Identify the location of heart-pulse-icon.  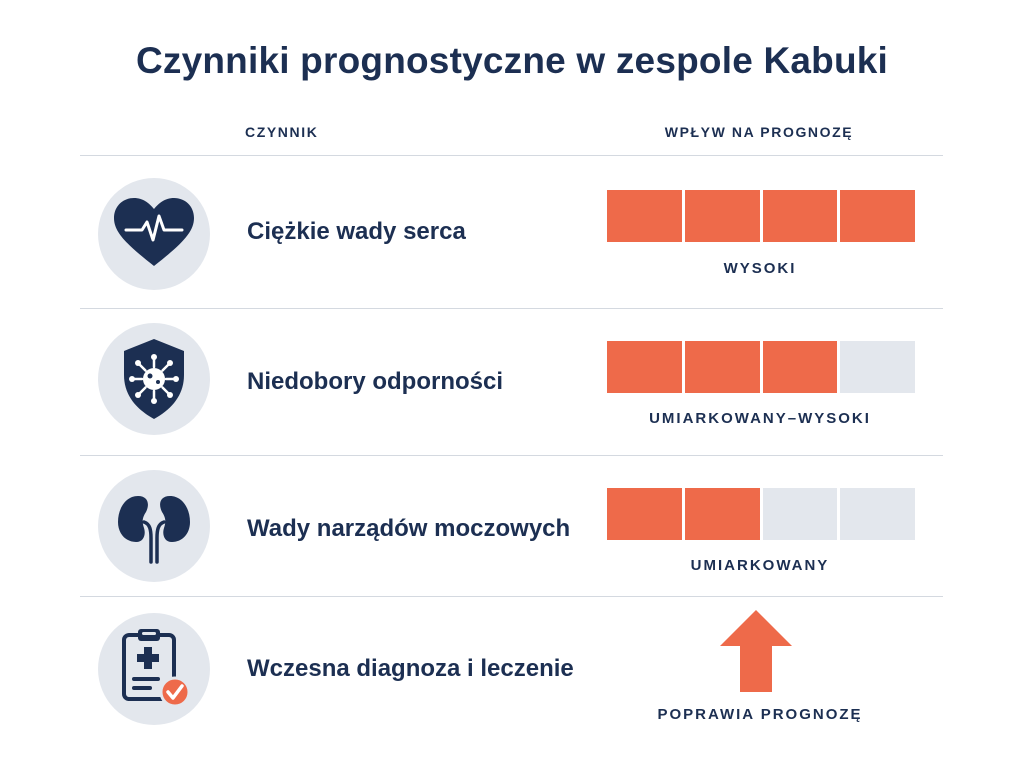
(154, 232).